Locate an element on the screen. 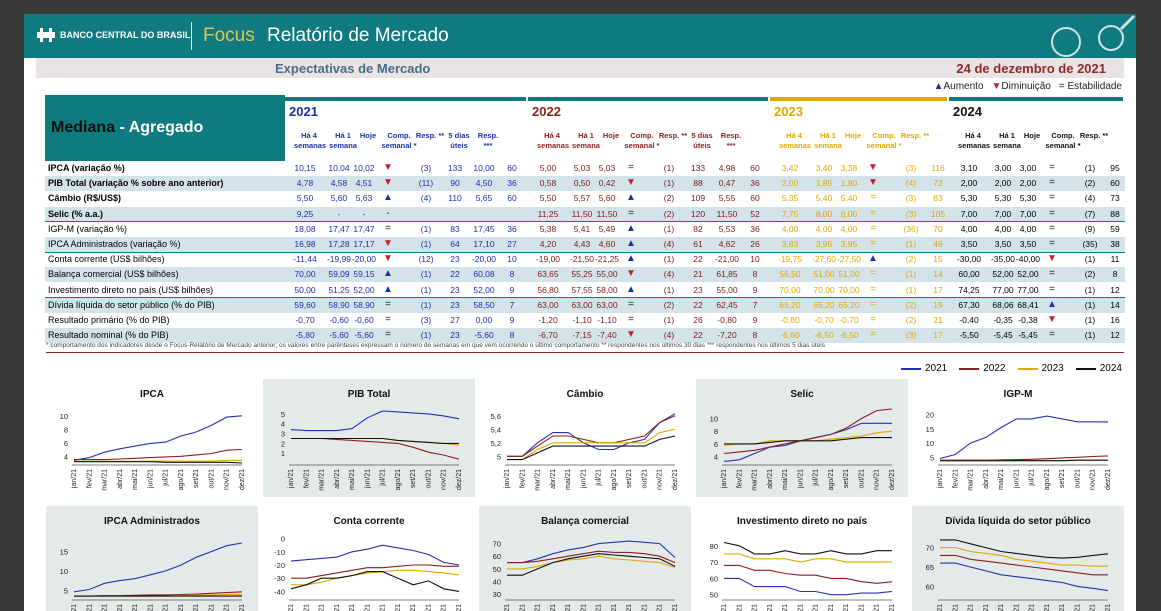  divider-line is located at coordinates (585, 352).